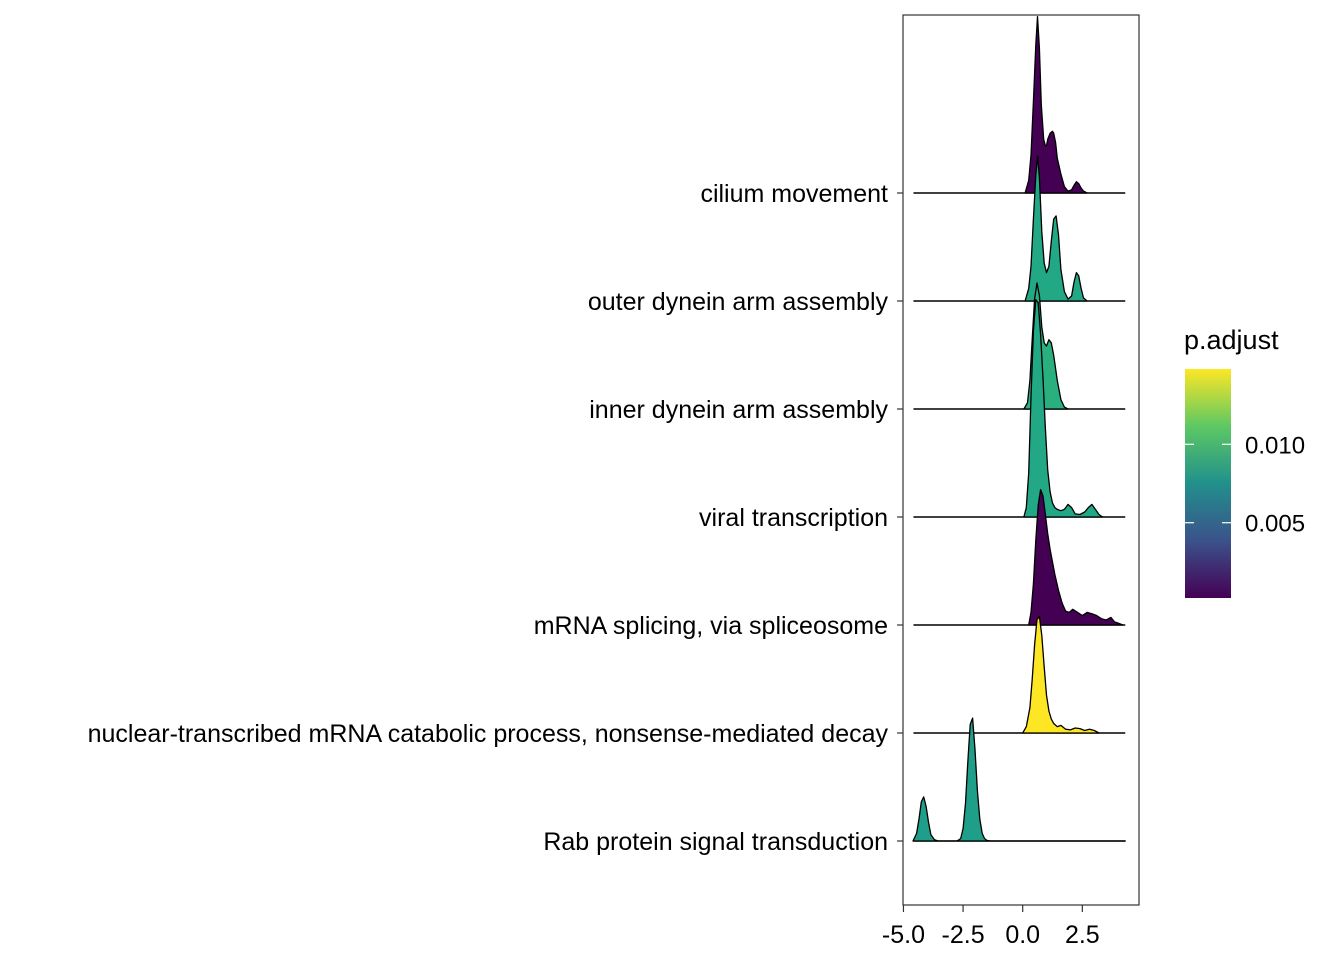 This screenshot has width=1344, height=960. What do you see at coordinates (1245, 485) in the screenshot?
I see `legend-ticks: 0.005 0.010` at bounding box center [1245, 485].